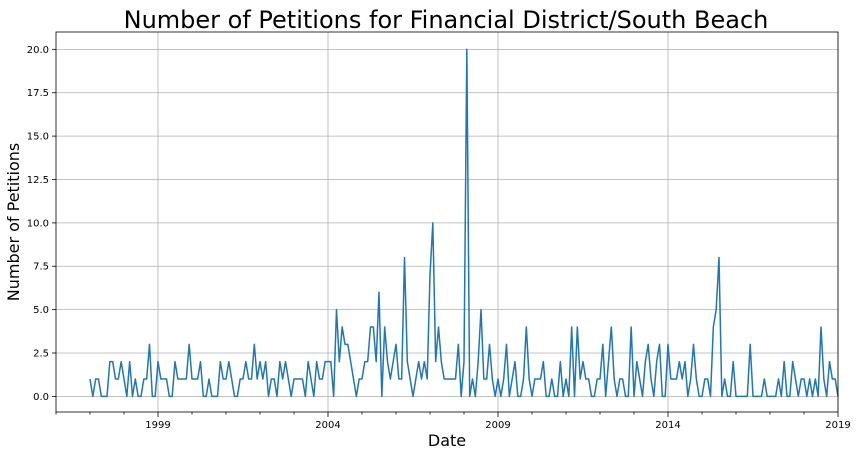 Image resolution: width=856 pixels, height=455 pixels. I want to click on x-tick-label: 1999, so click(157, 425).